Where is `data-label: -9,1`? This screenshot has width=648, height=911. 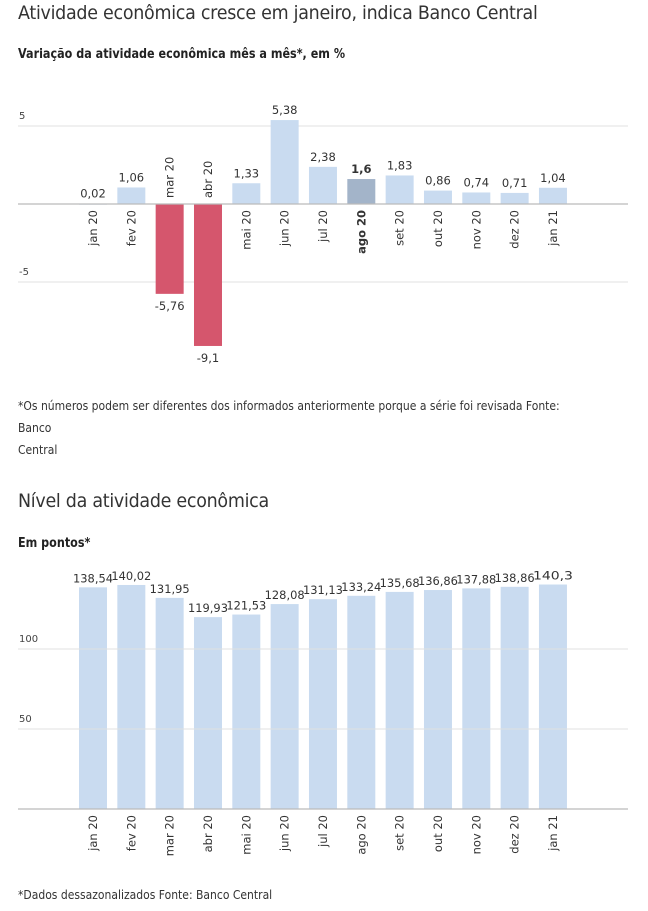 data-label: -9,1 is located at coordinates (208, 358).